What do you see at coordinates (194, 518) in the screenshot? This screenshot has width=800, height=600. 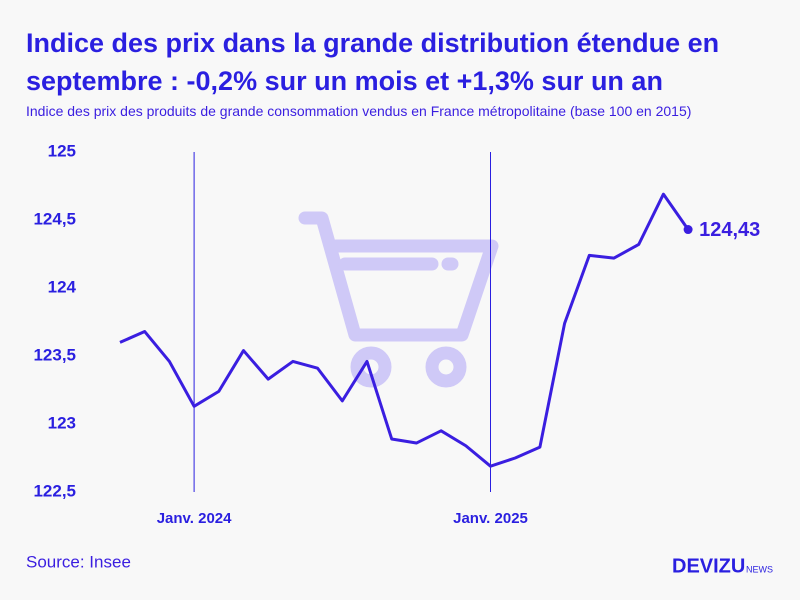 I see `x-tick-label: Janv. 2024` at bounding box center [194, 518].